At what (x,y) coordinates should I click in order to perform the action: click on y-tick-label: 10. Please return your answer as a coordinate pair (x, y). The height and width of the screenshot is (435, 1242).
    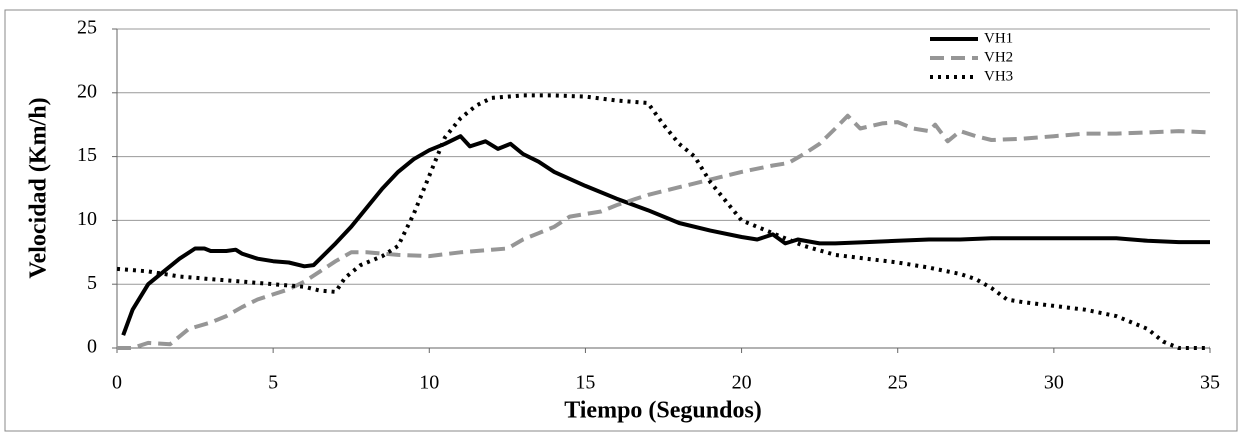
    Looking at the image, I should click on (87, 219).